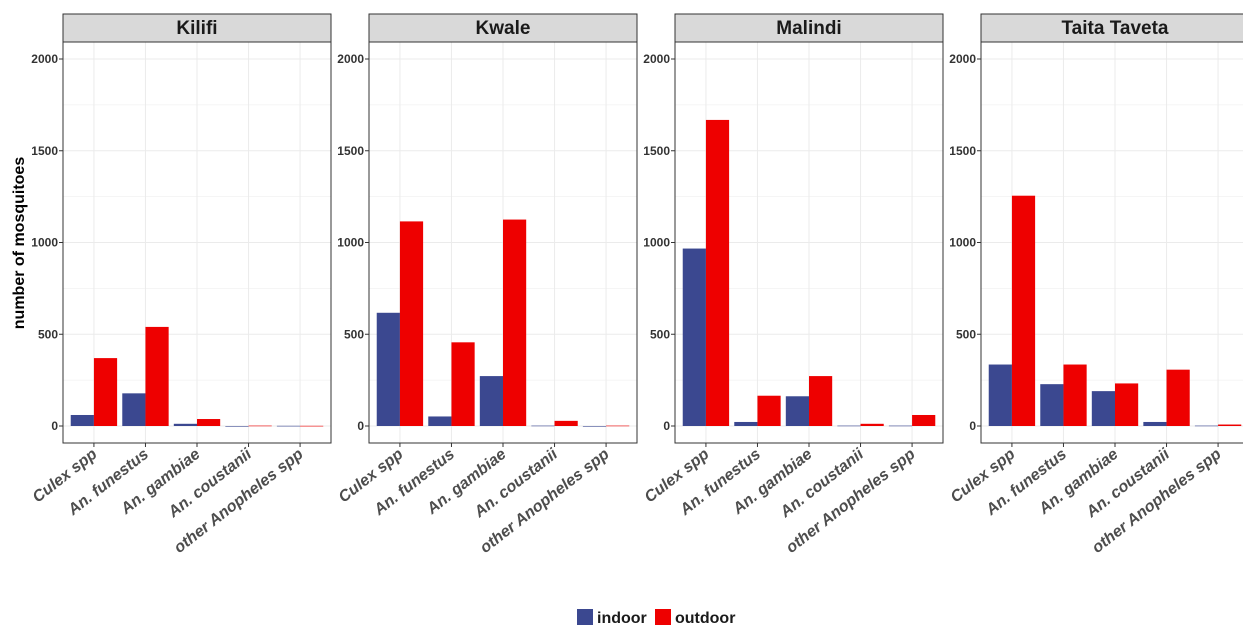 Image resolution: width=1243 pixels, height=626 pixels. I want to click on facet-title: Kilifi, so click(196, 28).